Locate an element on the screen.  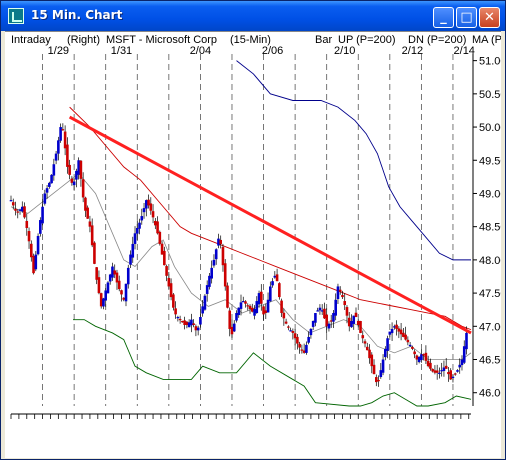
price-axis-label: 47.50 is located at coordinates (490, 294).